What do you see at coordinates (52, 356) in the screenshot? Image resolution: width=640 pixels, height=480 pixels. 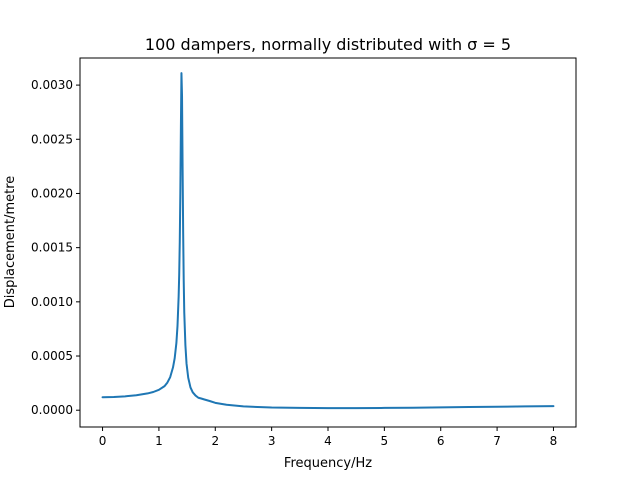 I see `y-tick-label: 0.0005` at bounding box center [52, 356].